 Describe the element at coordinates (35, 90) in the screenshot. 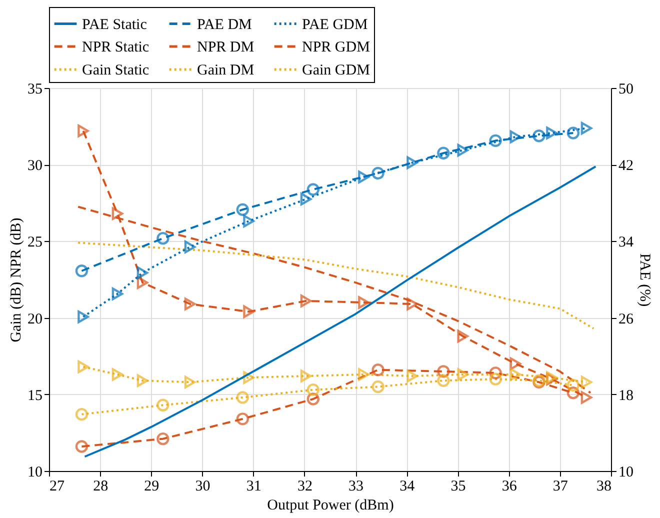

I see `y-tick-label: 35` at that location.